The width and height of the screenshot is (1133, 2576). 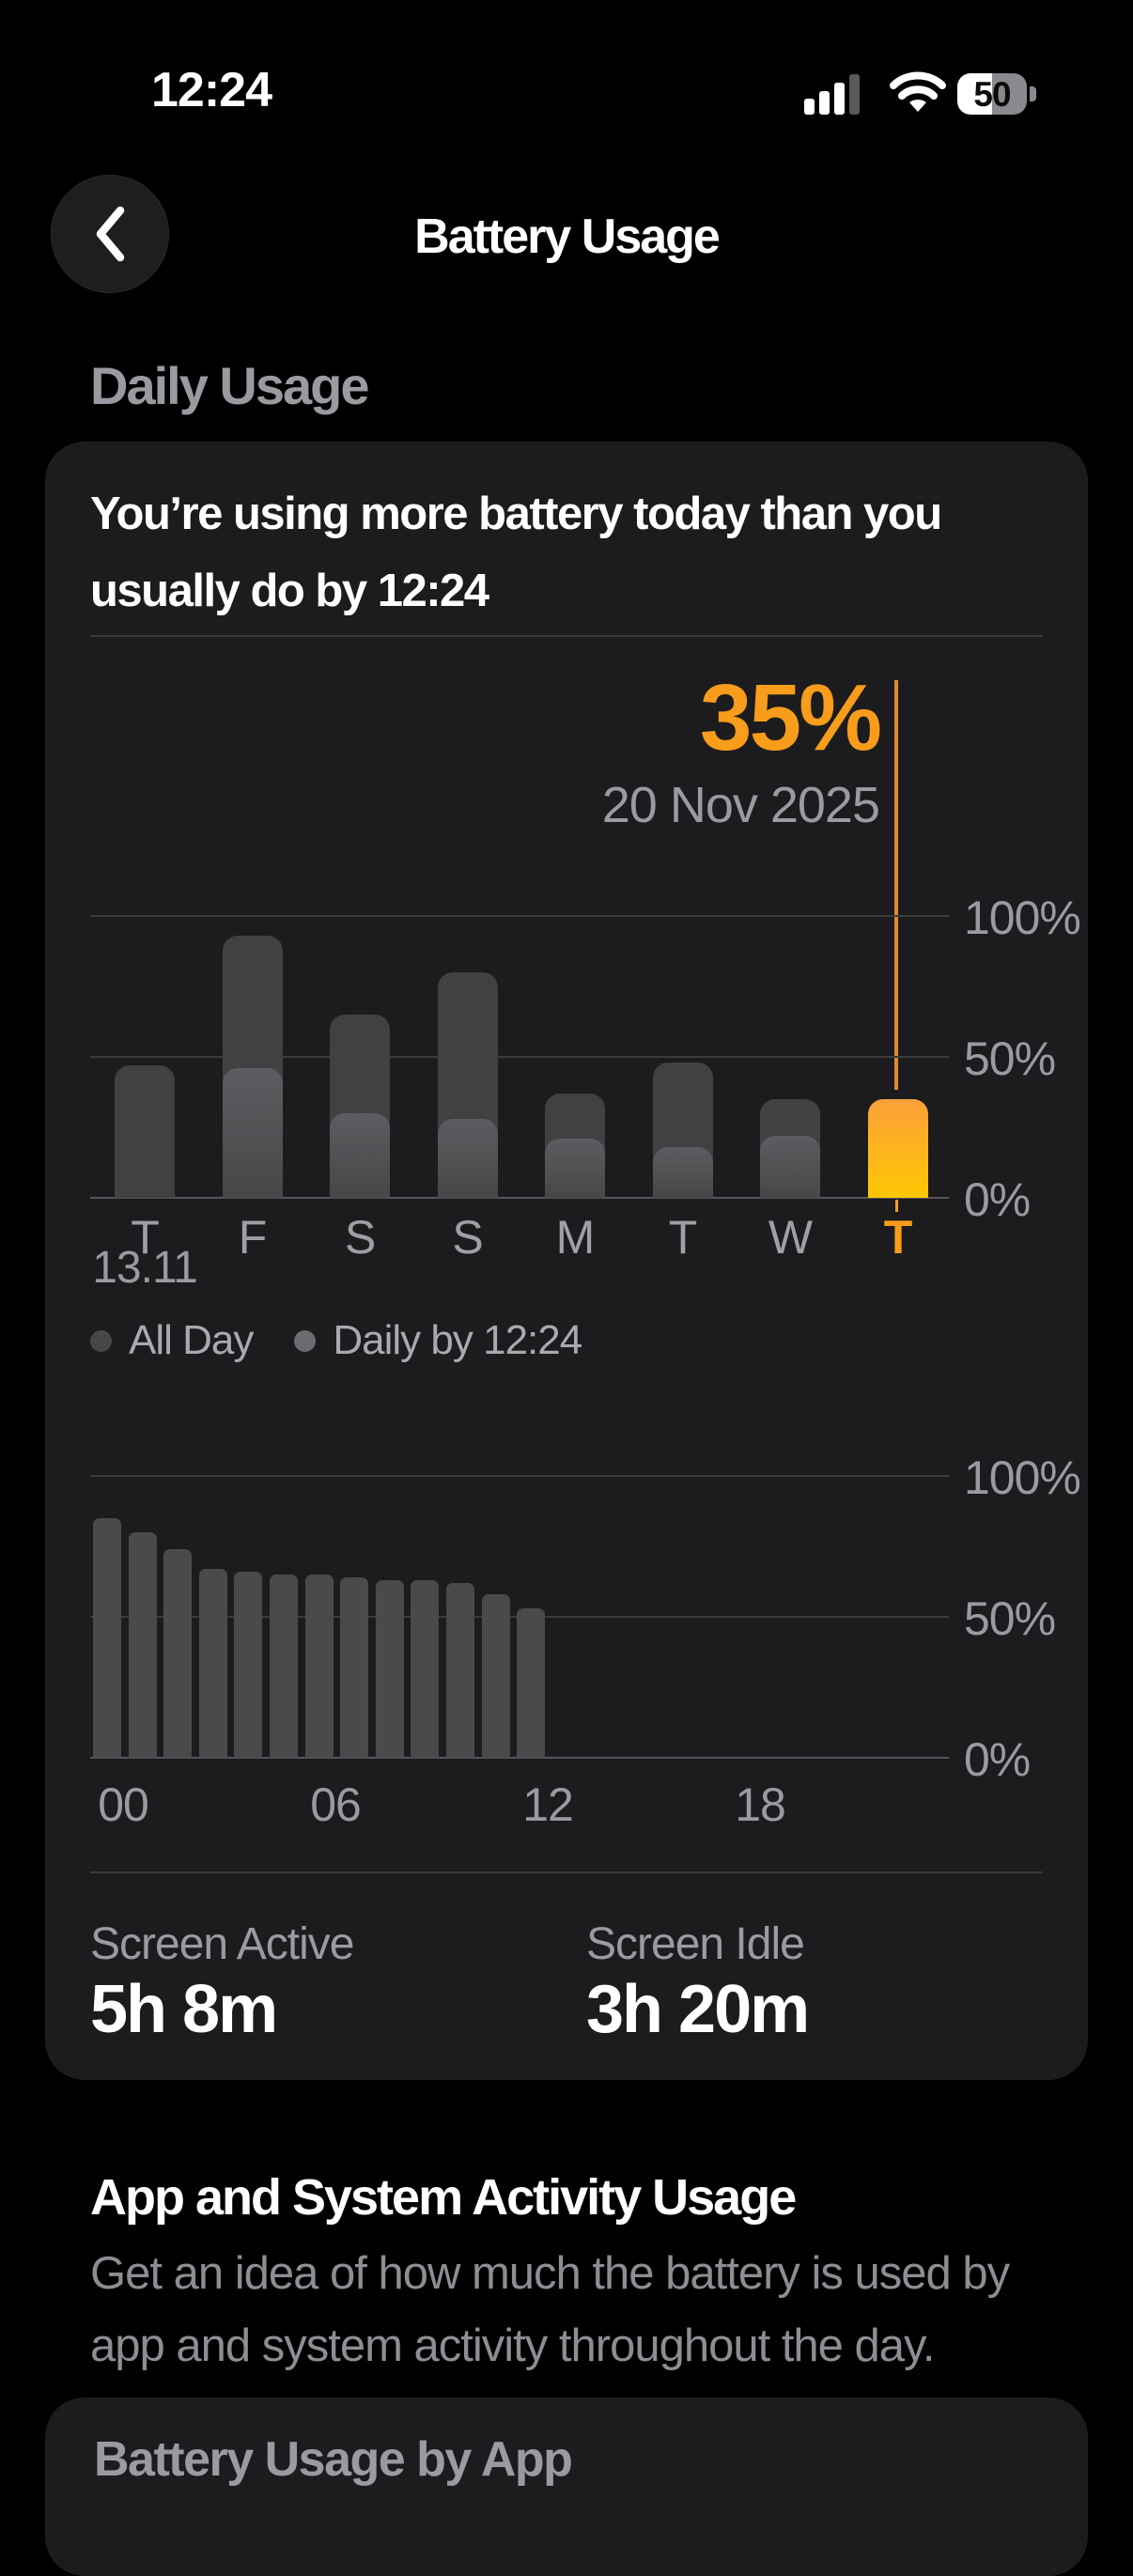 What do you see at coordinates (457, 1340) in the screenshot?
I see `legend-label: Daily by 12:24` at bounding box center [457, 1340].